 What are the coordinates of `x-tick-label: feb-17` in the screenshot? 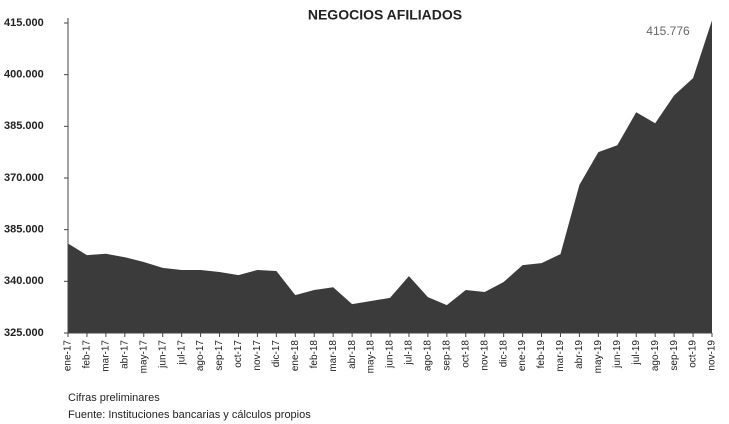 It's located at (87, 354).